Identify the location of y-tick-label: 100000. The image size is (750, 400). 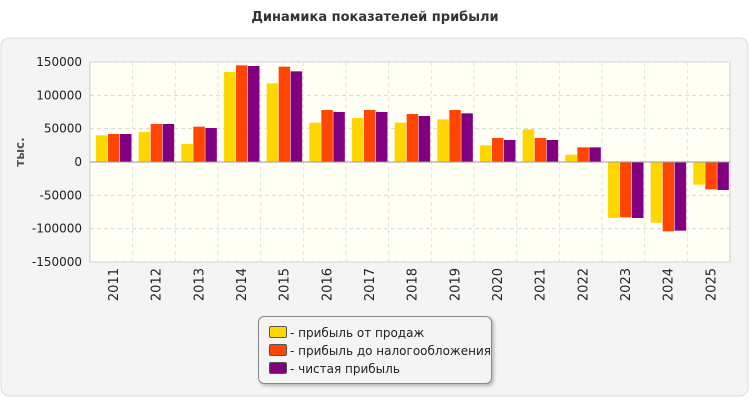
(59, 95).